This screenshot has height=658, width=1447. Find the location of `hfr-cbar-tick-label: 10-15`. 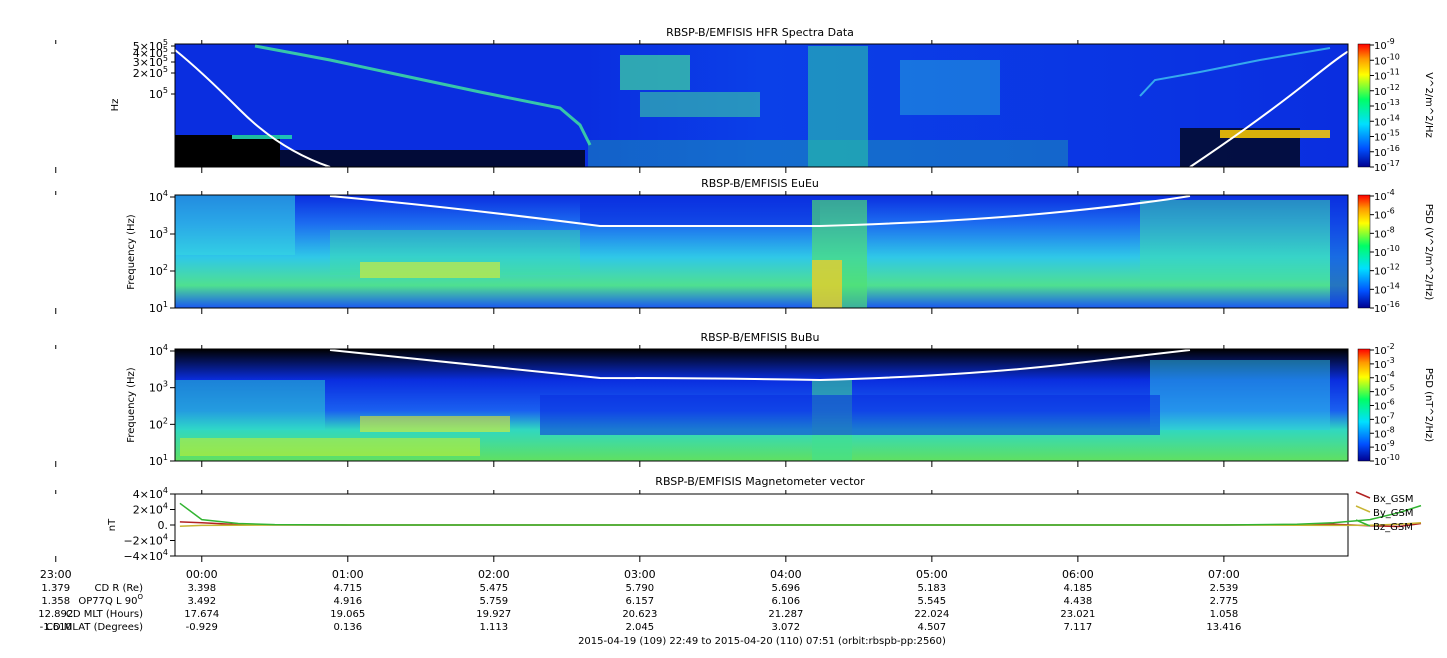

hfr-cbar-tick-label: 10-15 is located at coordinates (1387, 136).